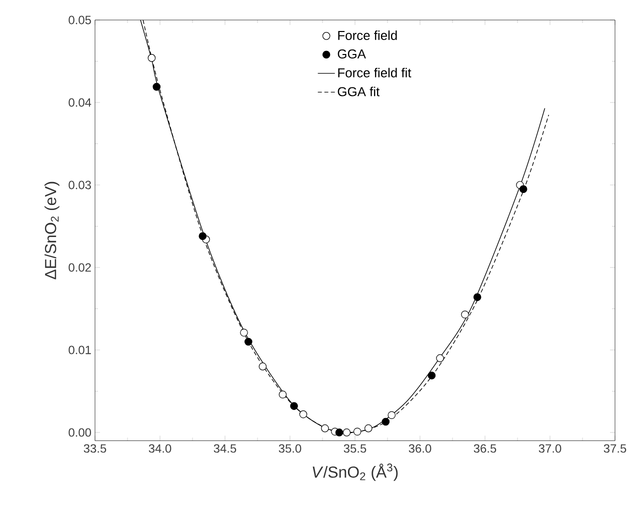  What do you see at coordinates (225, 448) in the screenshot?
I see `x-tick-label: 34.5` at bounding box center [225, 448].